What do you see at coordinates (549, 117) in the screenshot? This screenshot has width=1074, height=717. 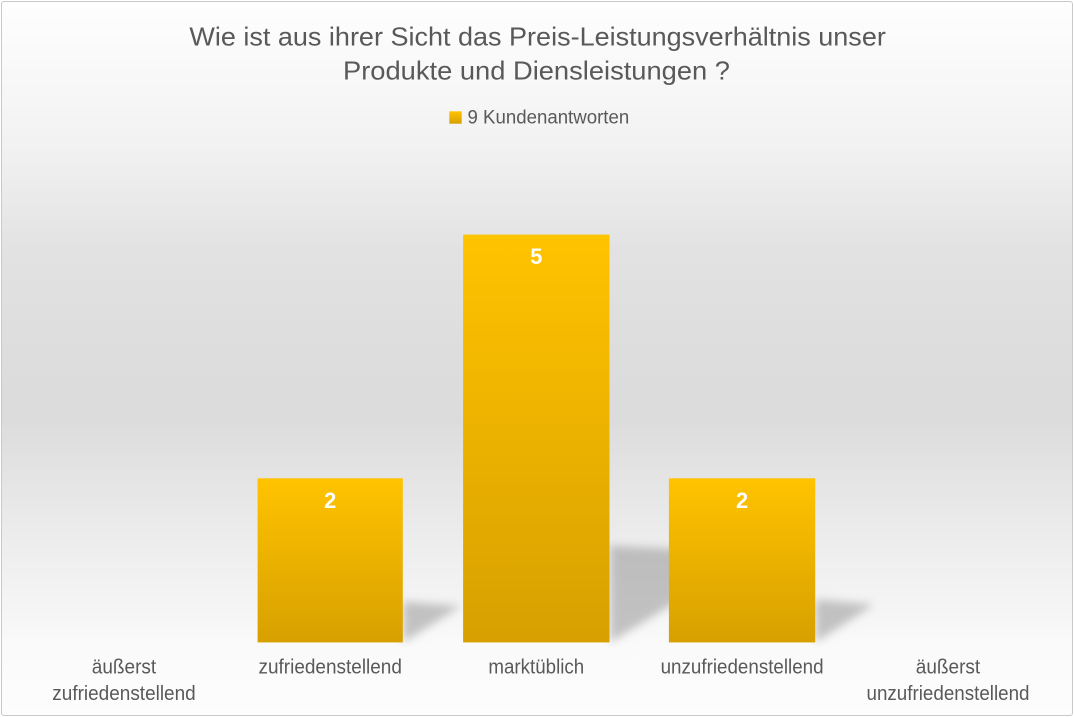 I see `svg-text: 9 Kundenantworten` at bounding box center [549, 117].